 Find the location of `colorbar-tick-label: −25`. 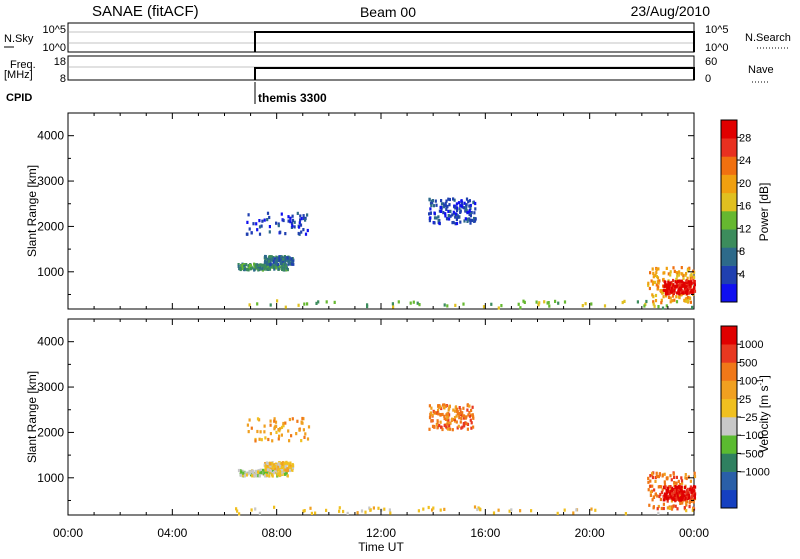

colorbar-tick-label: −25 is located at coordinates (748, 418).